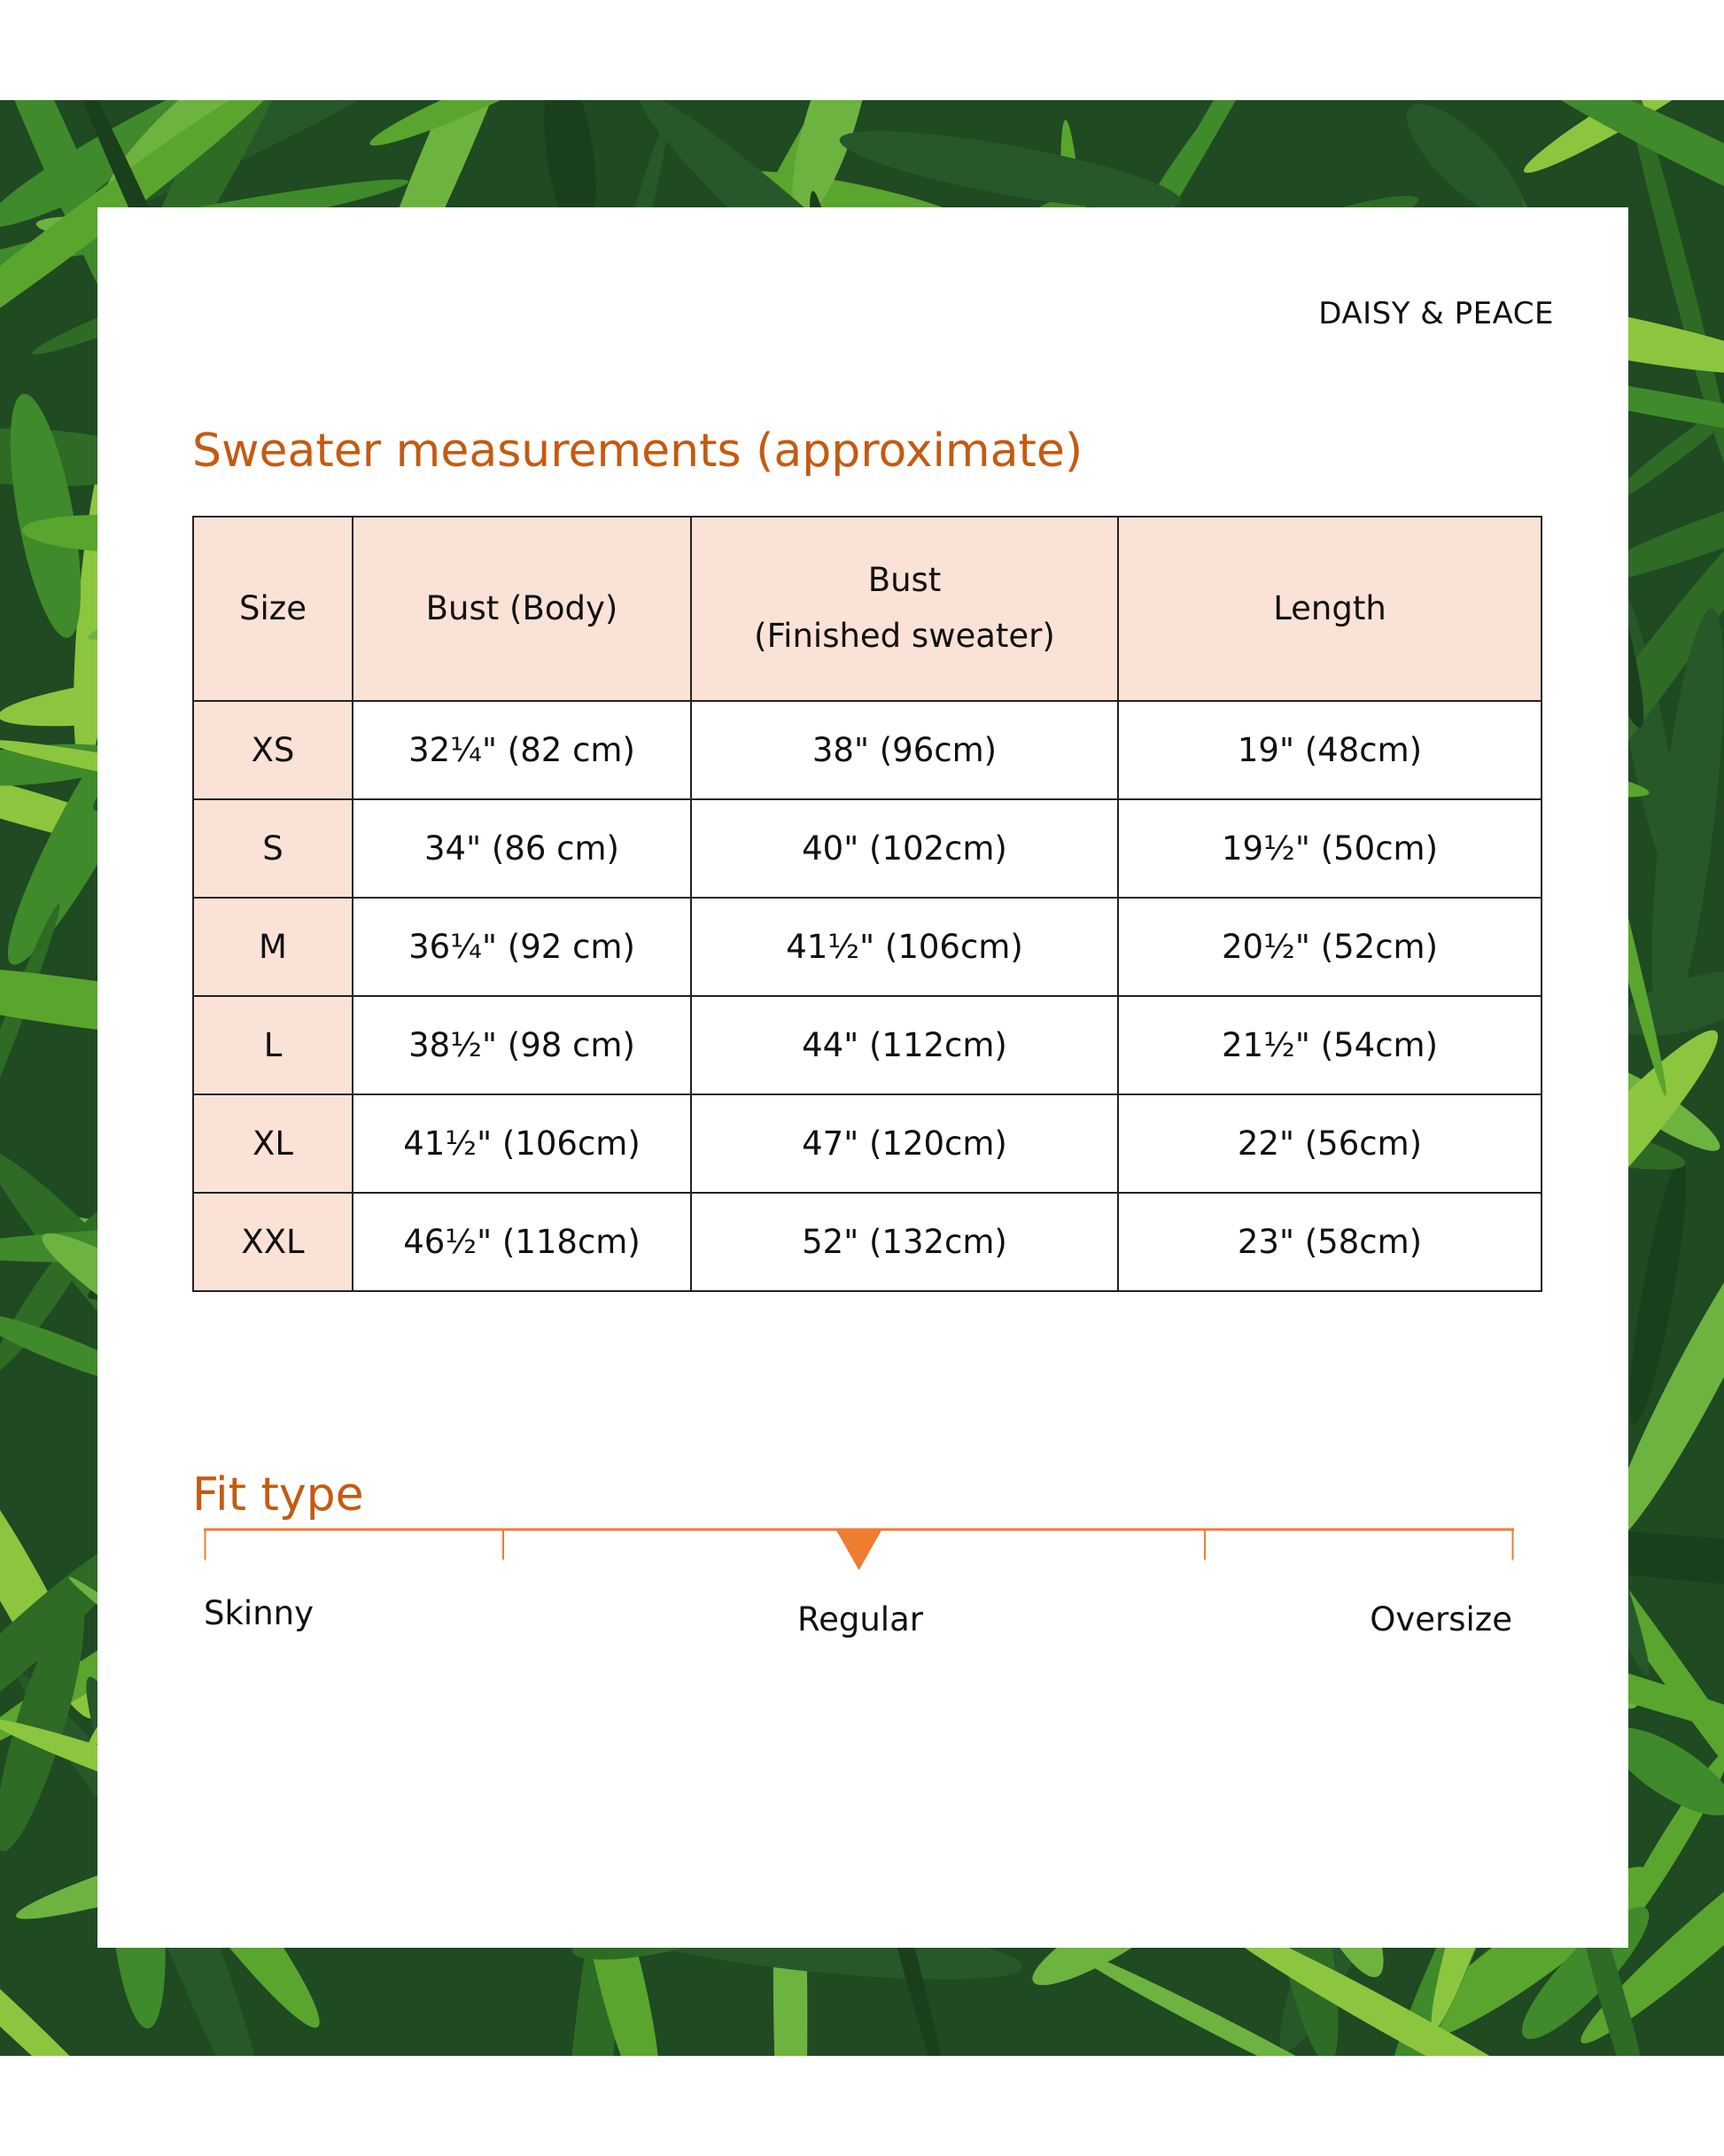 The image size is (1724, 2156). Describe the element at coordinates (904, 947) in the screenshot. I see `cell-bust-finished: 41½" (106cm)` at that location.